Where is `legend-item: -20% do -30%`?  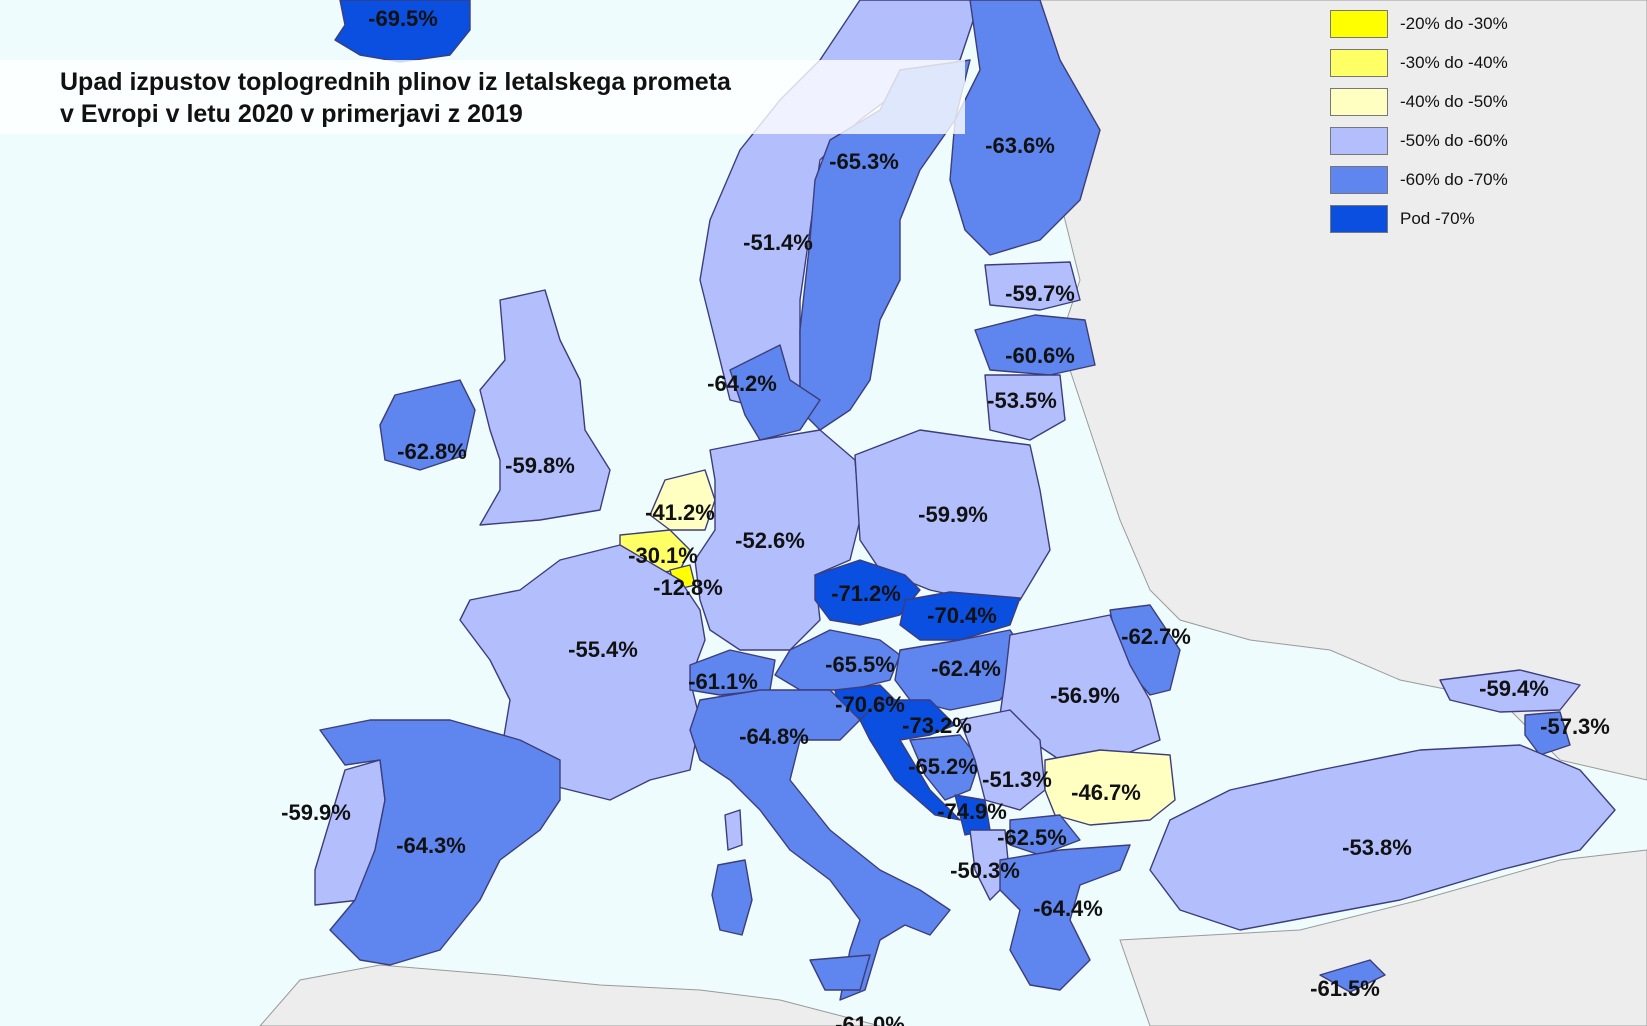 legend-item: -20% do -30% is located at coordinates (1485, 25).